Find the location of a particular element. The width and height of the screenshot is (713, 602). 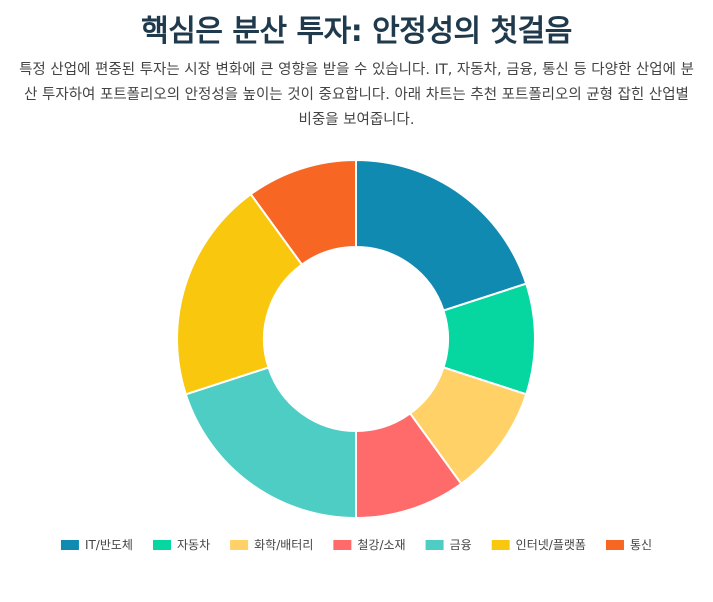

legend-label: 자동차 is located at coordinates (193, 545).